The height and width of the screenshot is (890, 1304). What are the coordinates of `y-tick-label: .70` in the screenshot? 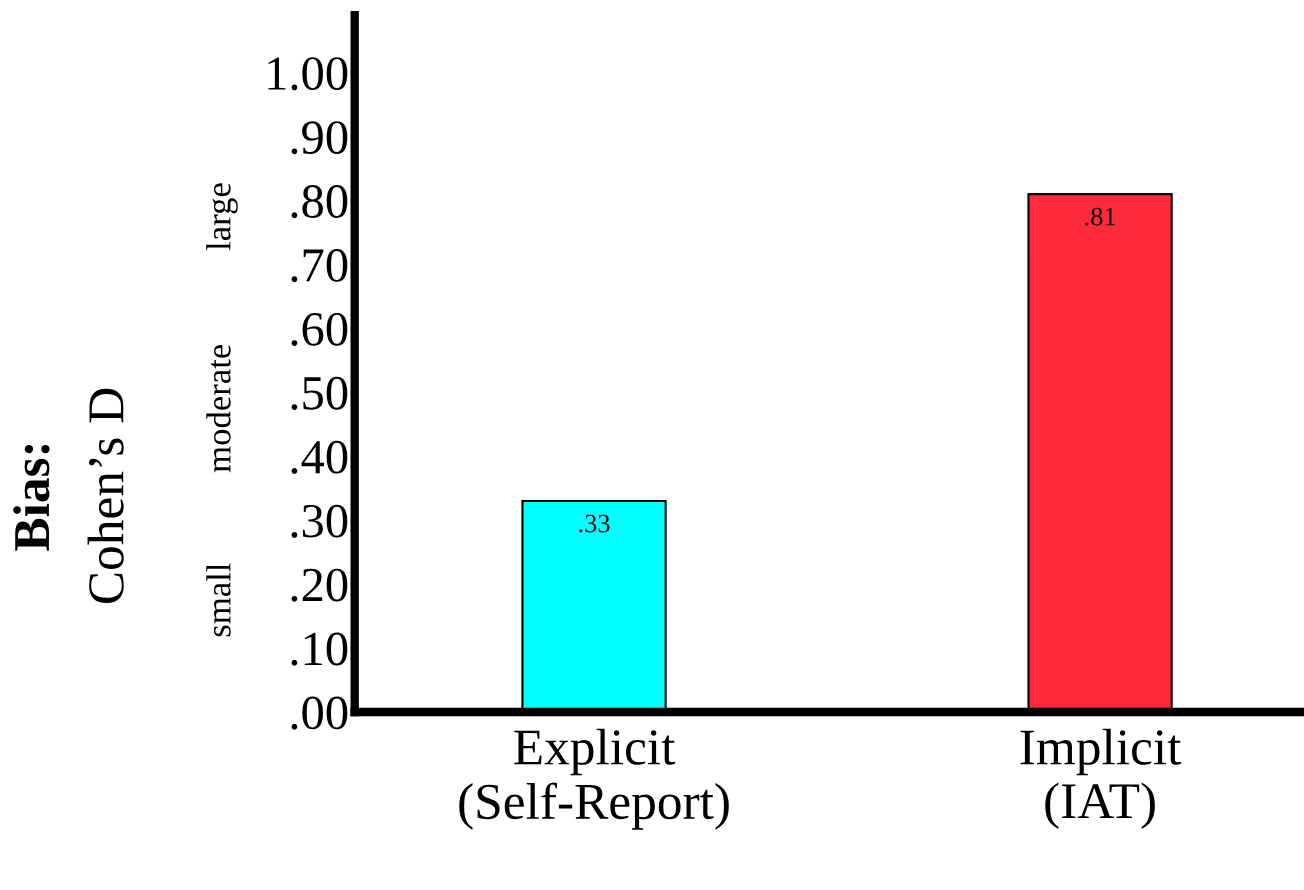 It's located at (319, 266).